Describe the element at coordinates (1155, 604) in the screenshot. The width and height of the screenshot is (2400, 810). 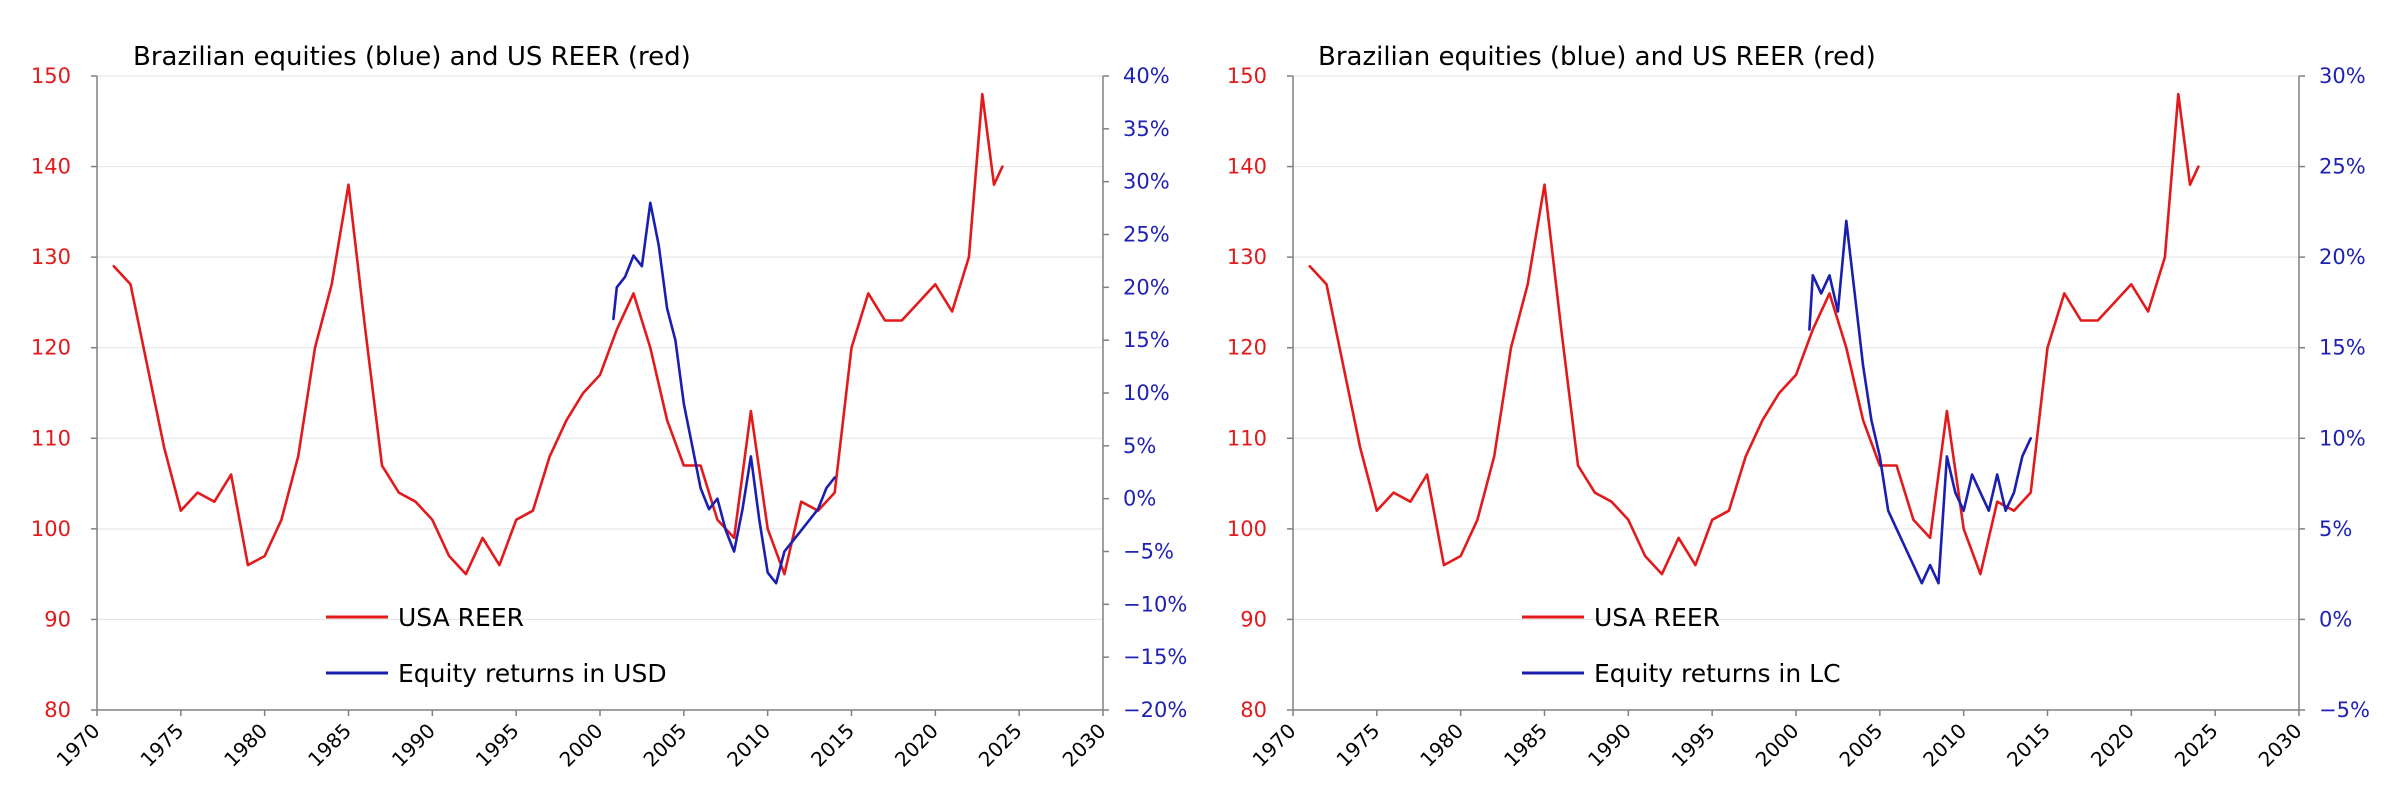
I see `right-tick-label: −10%` at that location.